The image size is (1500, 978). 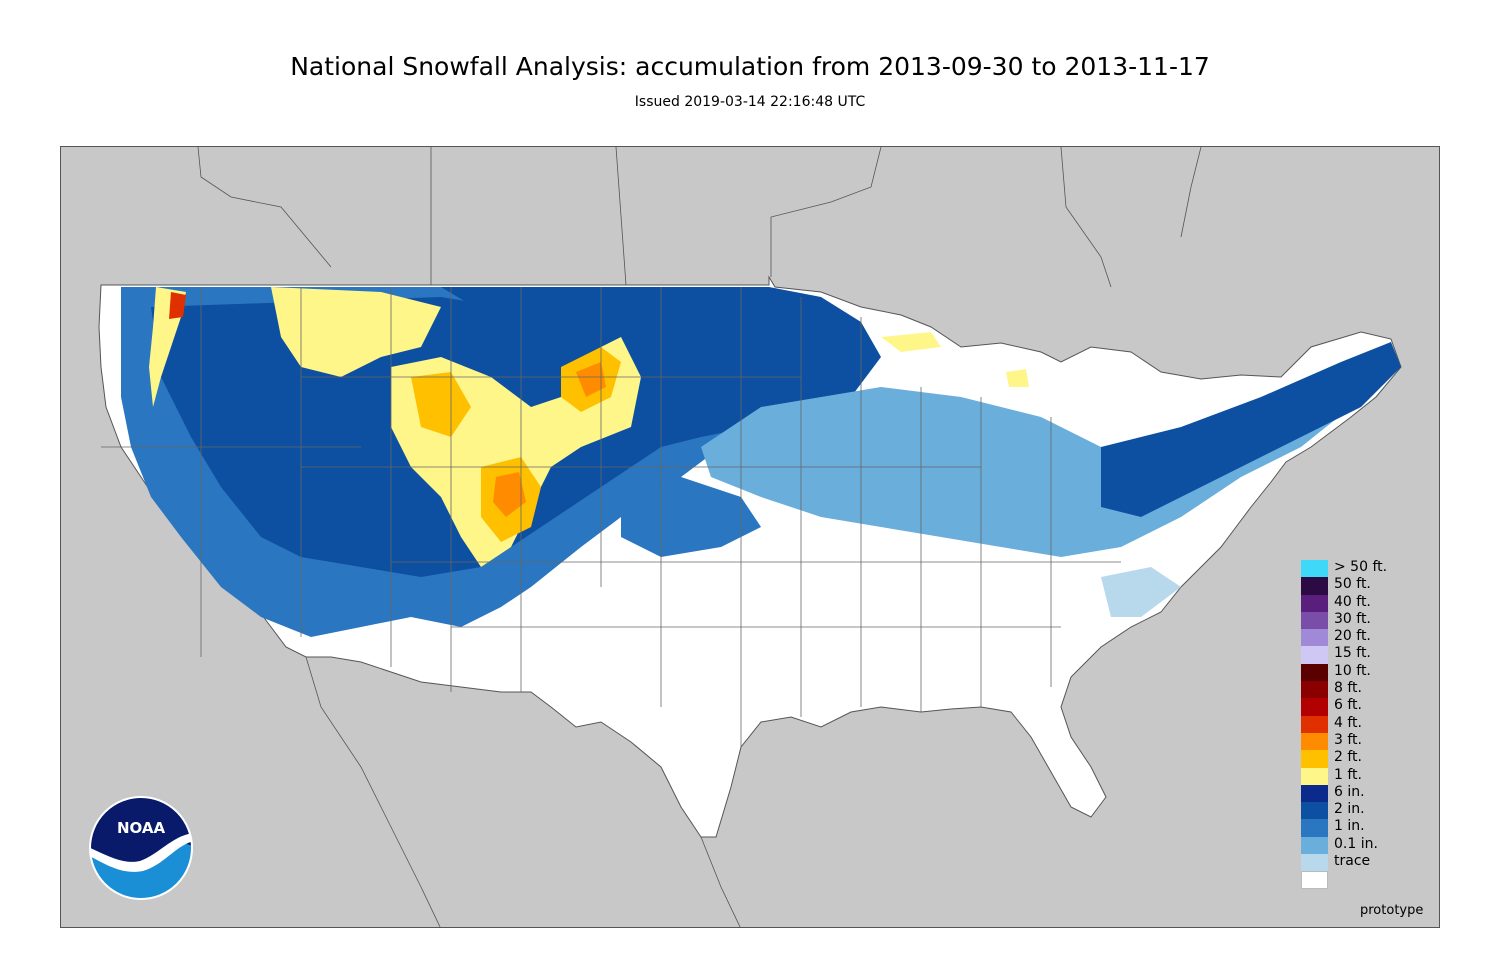 I want to click on legend-item: 15 ft., so click(x=1356, y=654).